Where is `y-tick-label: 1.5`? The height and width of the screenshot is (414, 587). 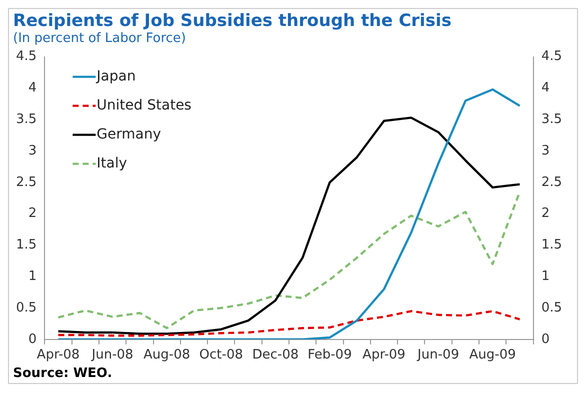 y-tick-label: 1.5 is located at coordinates (26, 245).